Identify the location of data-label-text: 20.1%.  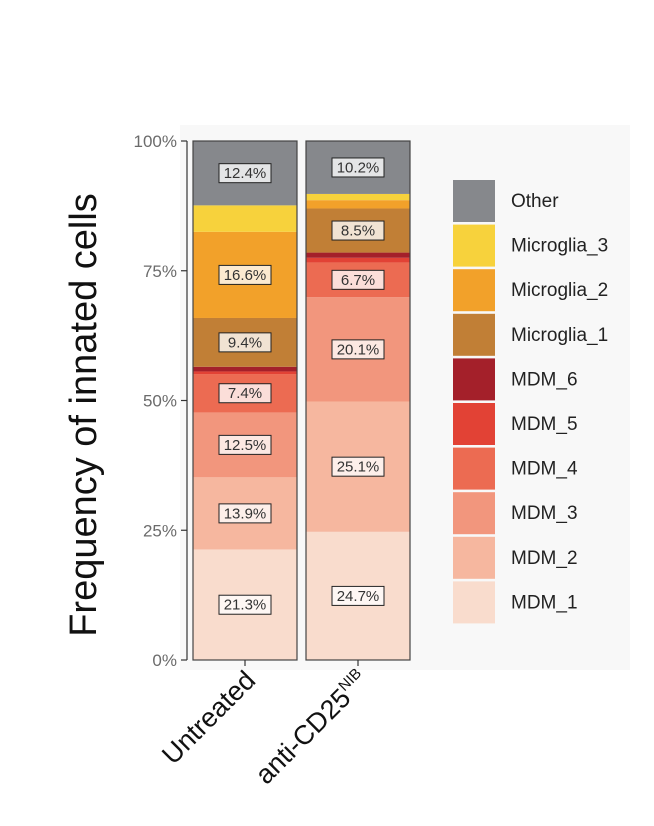
(358, 349).